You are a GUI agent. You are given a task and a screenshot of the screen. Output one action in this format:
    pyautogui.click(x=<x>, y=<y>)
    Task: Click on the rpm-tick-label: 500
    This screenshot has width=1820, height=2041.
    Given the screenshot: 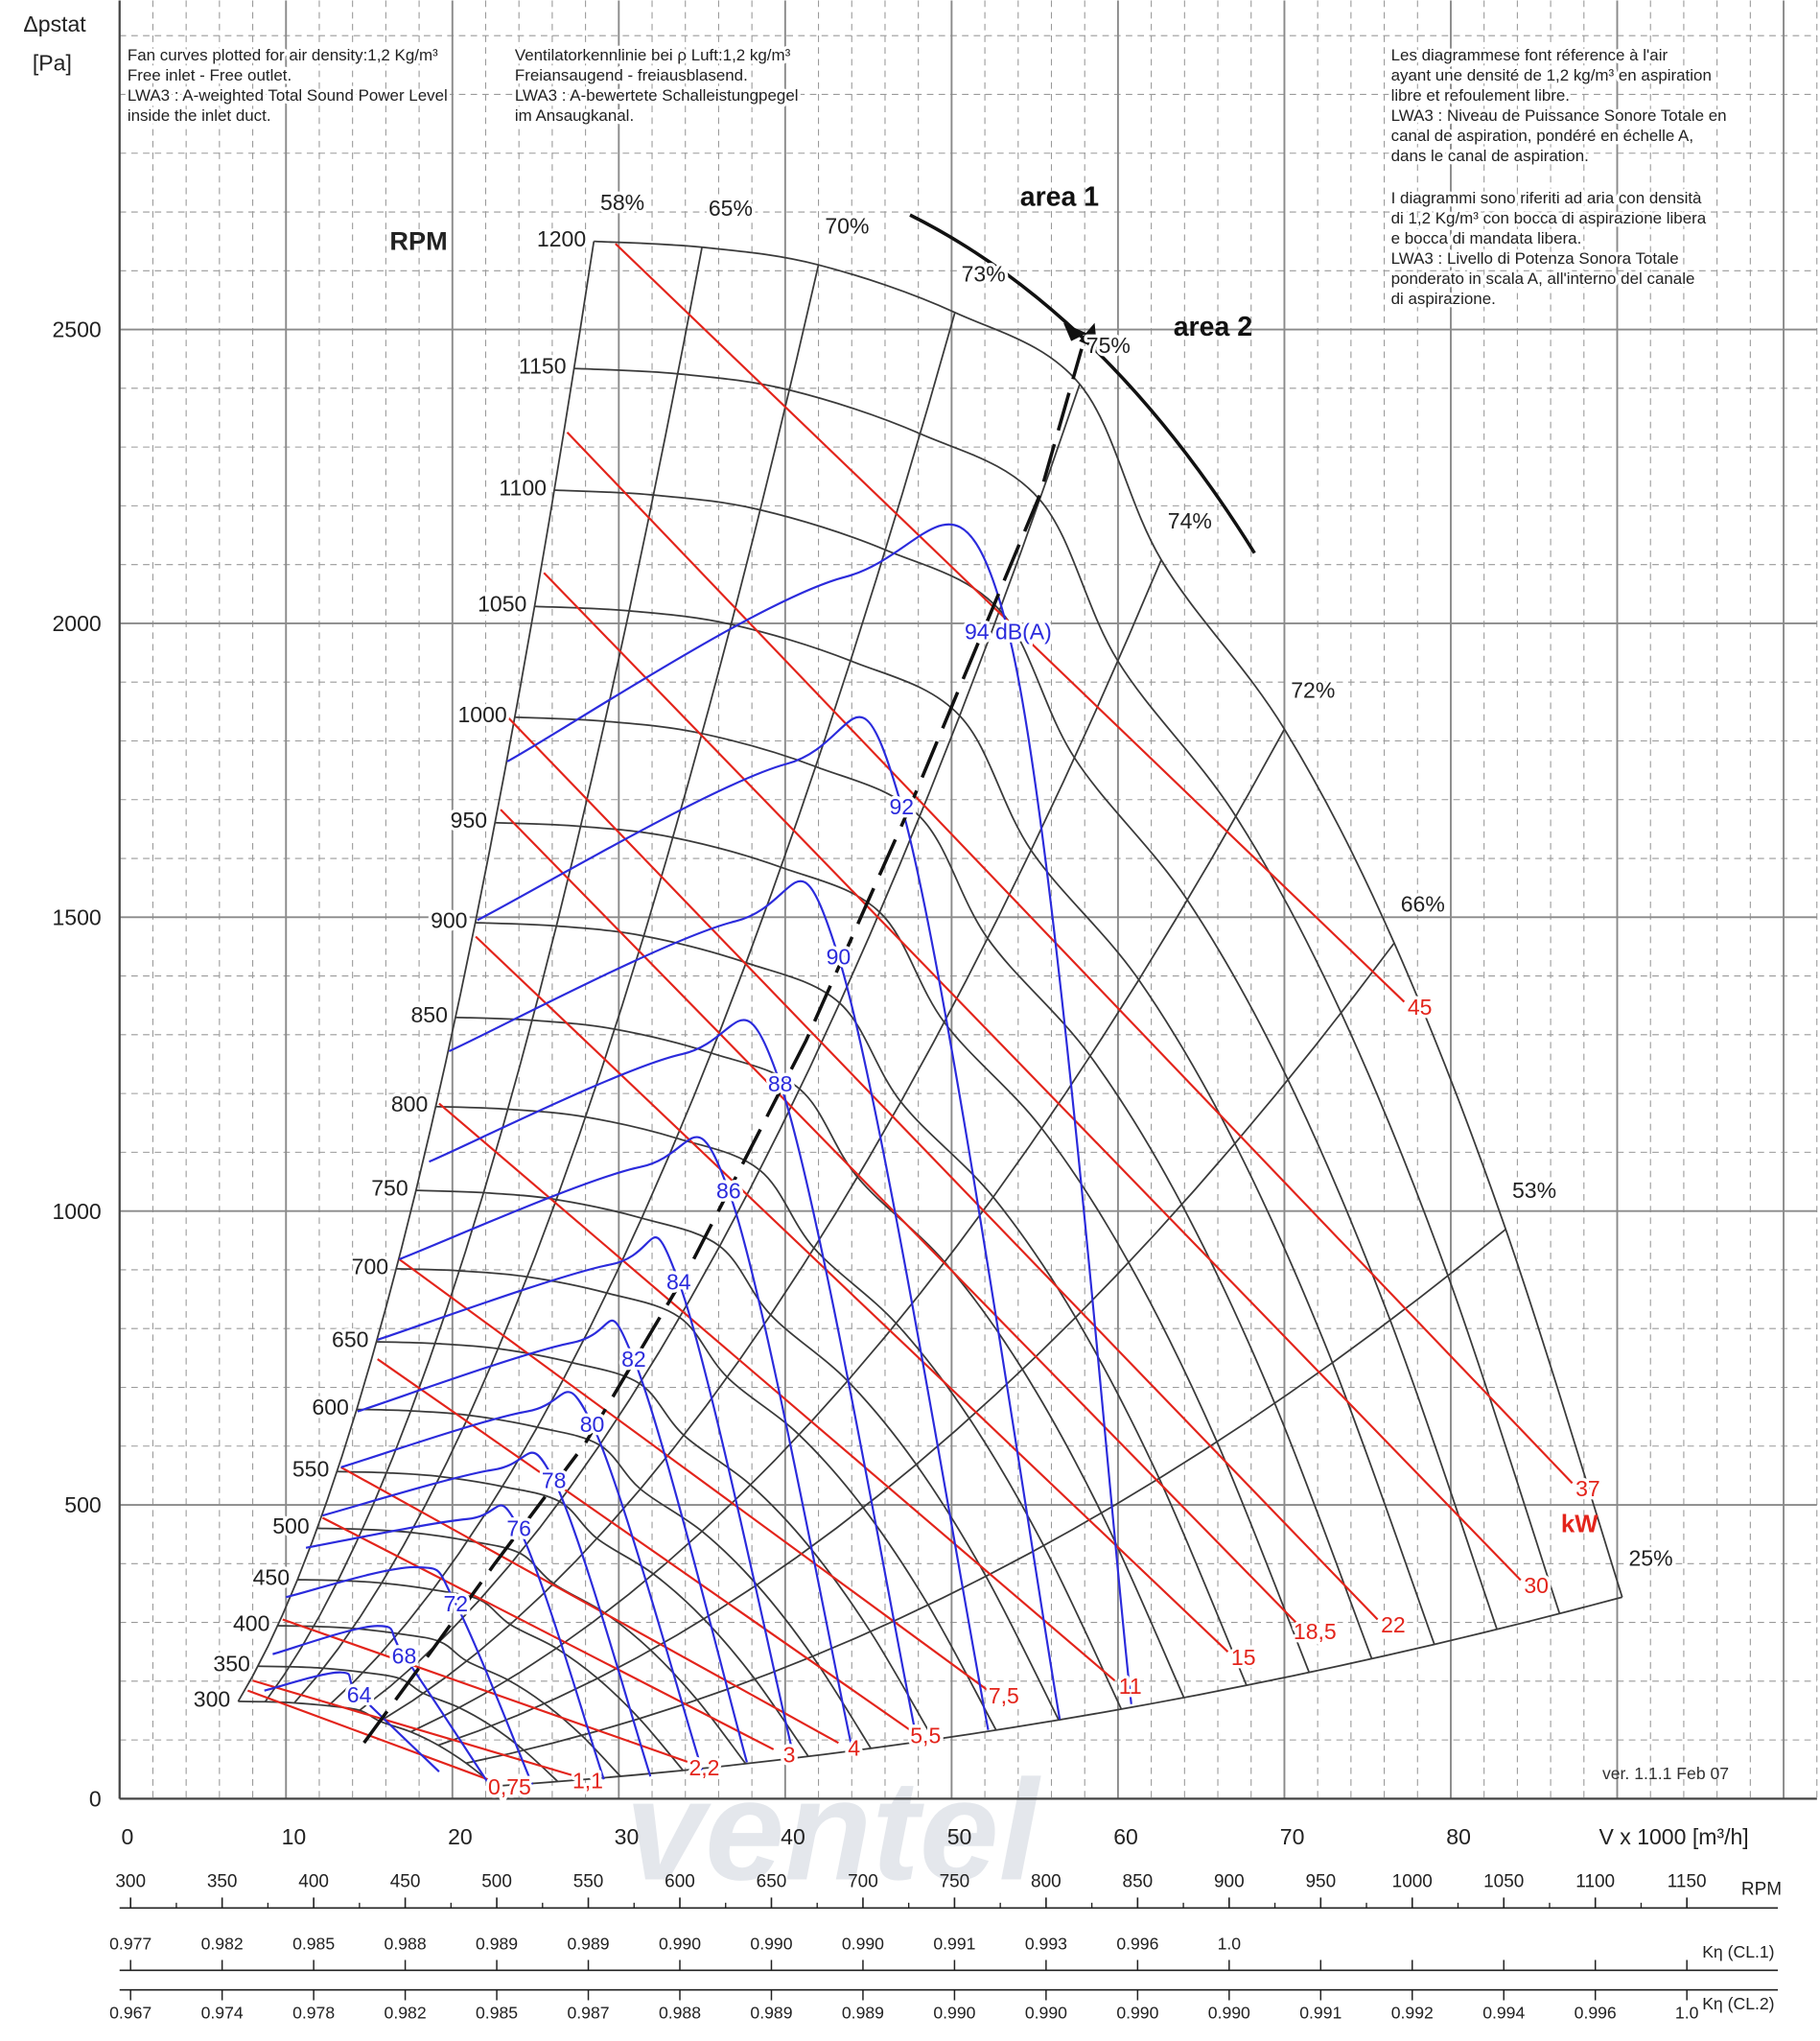 What is the action you would take?
    pyautogui.click(x=496, y=1882)
    